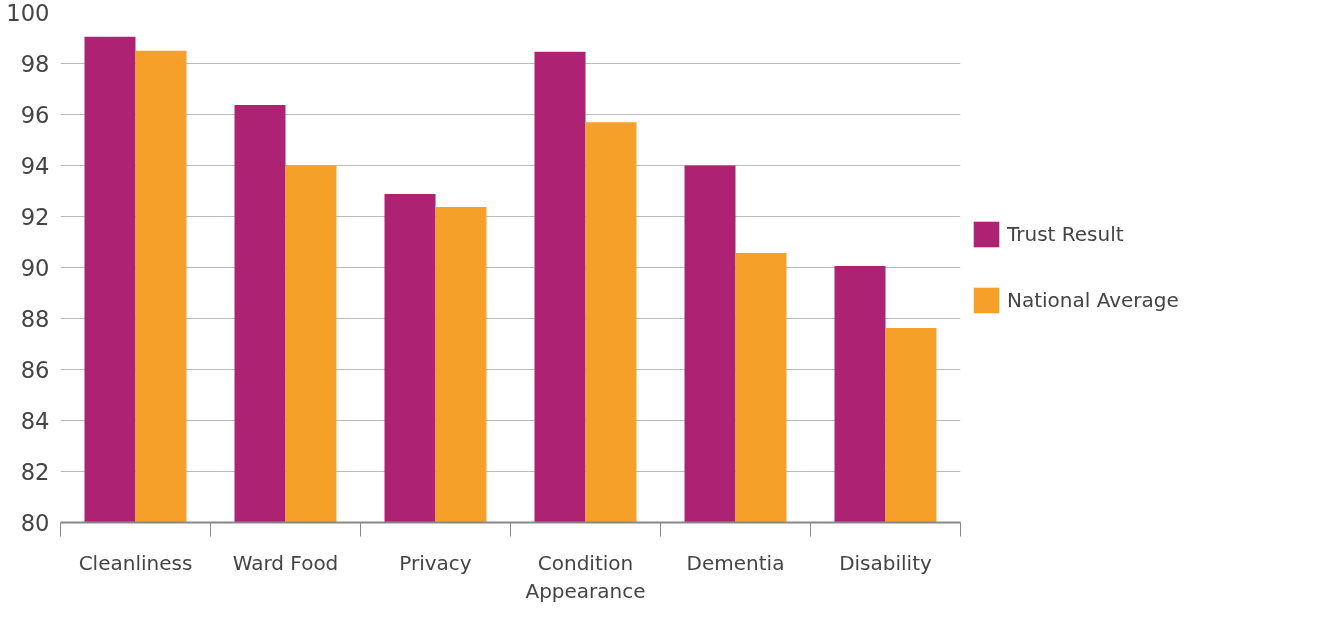  Describe the element at coordinates (35, 268) in the screenshot. I see `y-tick-label: 90` at that location.